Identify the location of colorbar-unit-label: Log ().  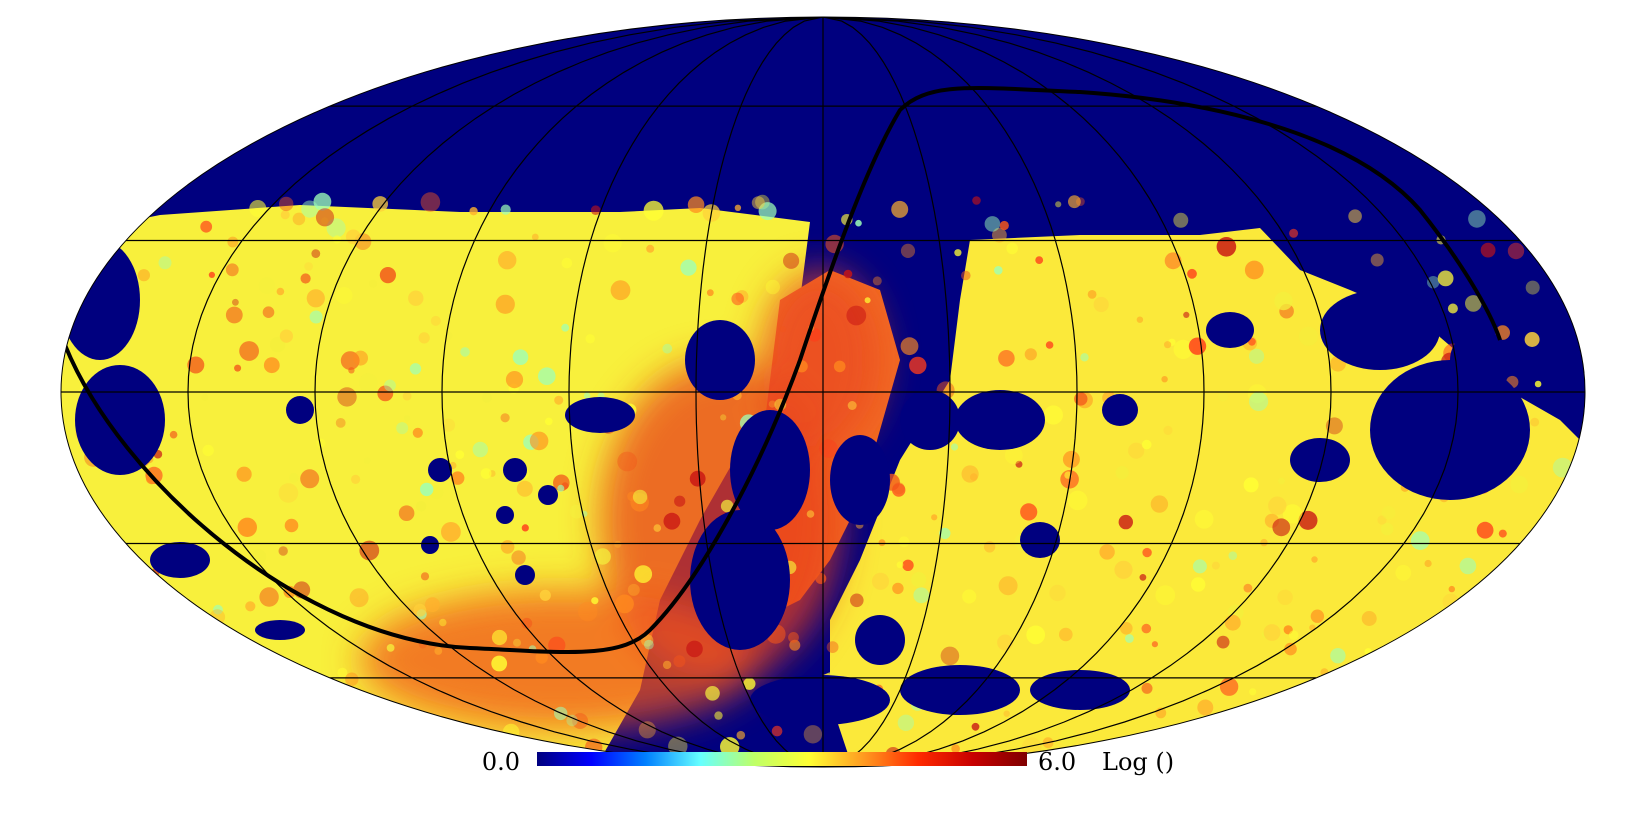
(1138, 762).